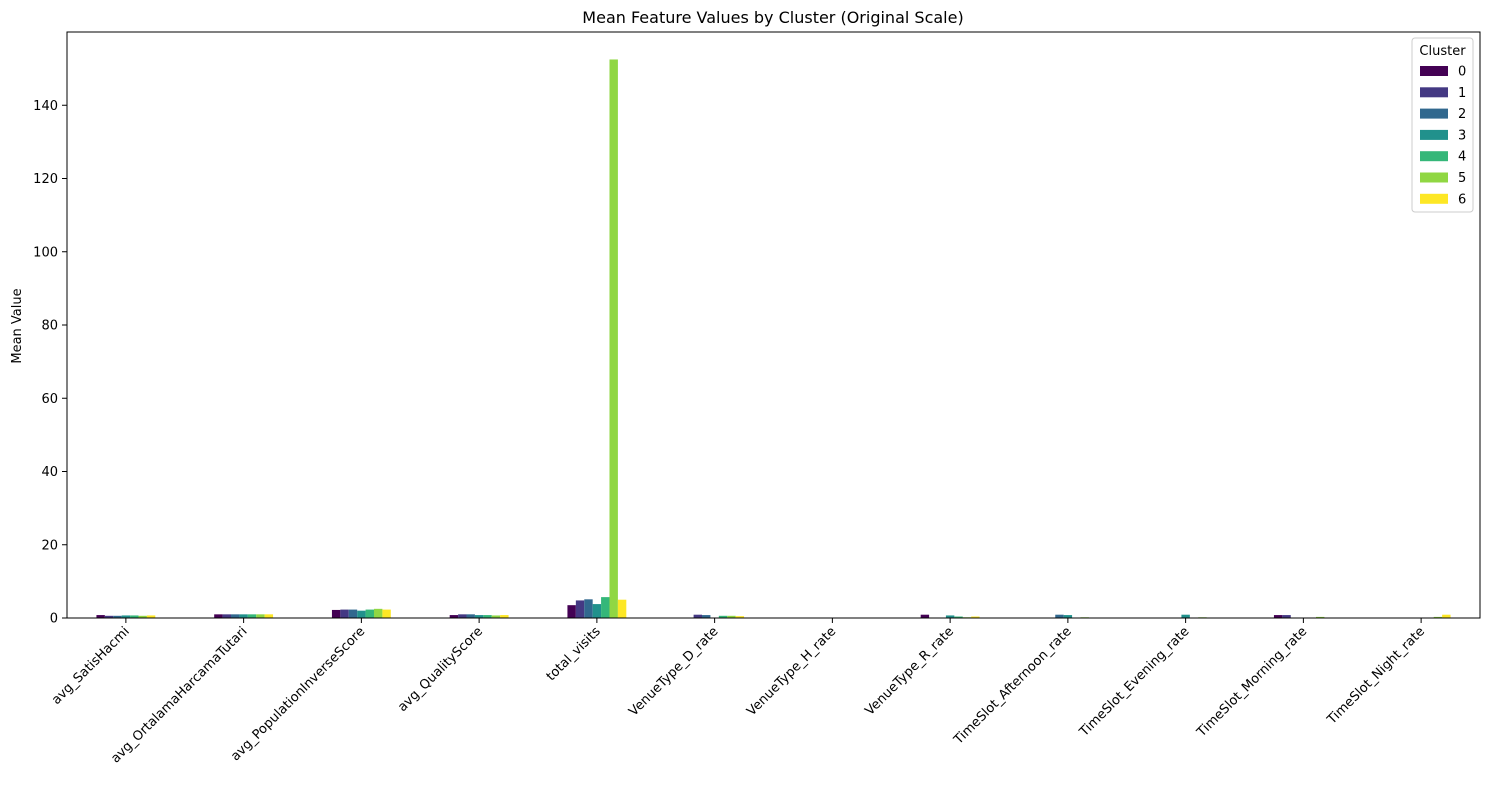  What do you see at coordinates (731, 616) in the screenshot?
I see `bar-cluster-5-VenueType_D_rate` at bounding box center [731, 616].